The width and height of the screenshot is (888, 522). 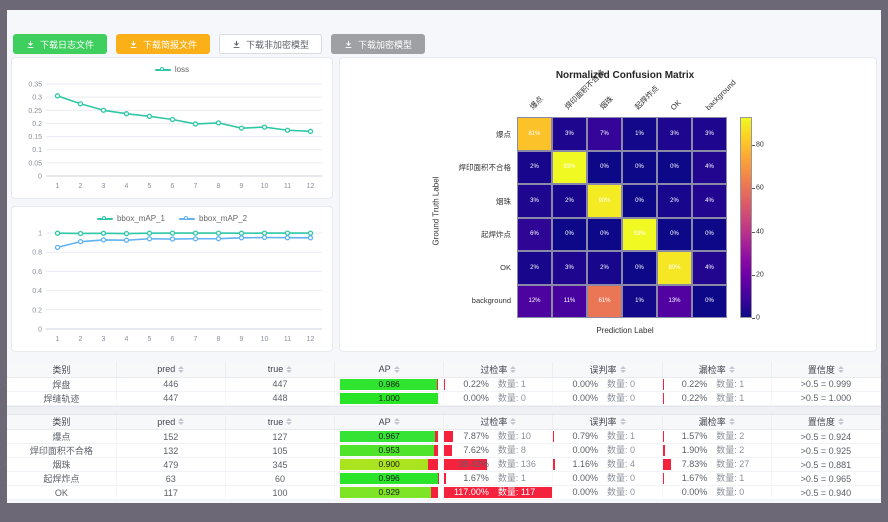 I want to click on header-label: 类别, so click(x=61, y=422).